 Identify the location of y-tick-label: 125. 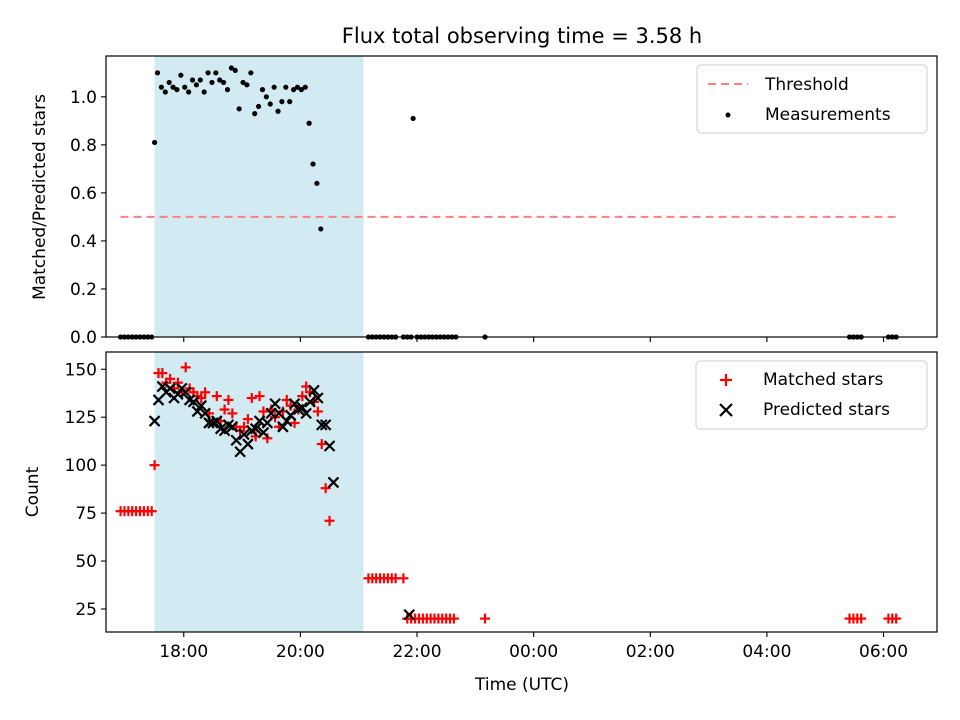
(81, 418).